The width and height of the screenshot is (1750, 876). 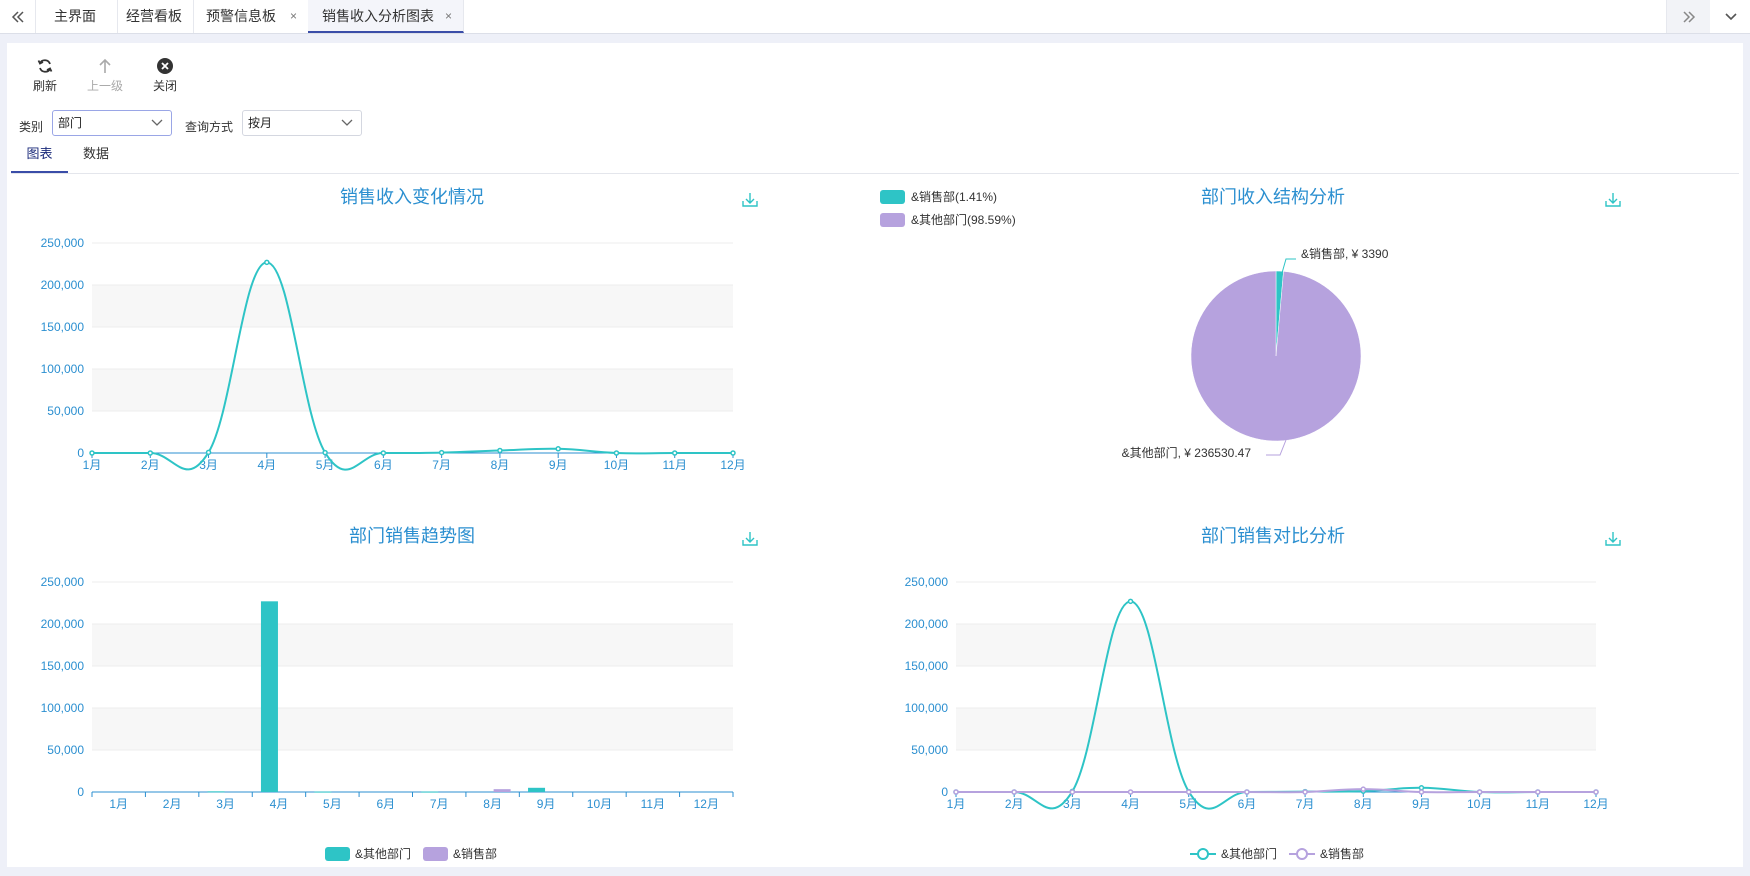 What do you see at coordinates (1247, 804) in the screenshot?
I see `x-tick-label: 6月` at bounding box center [1247, 804].